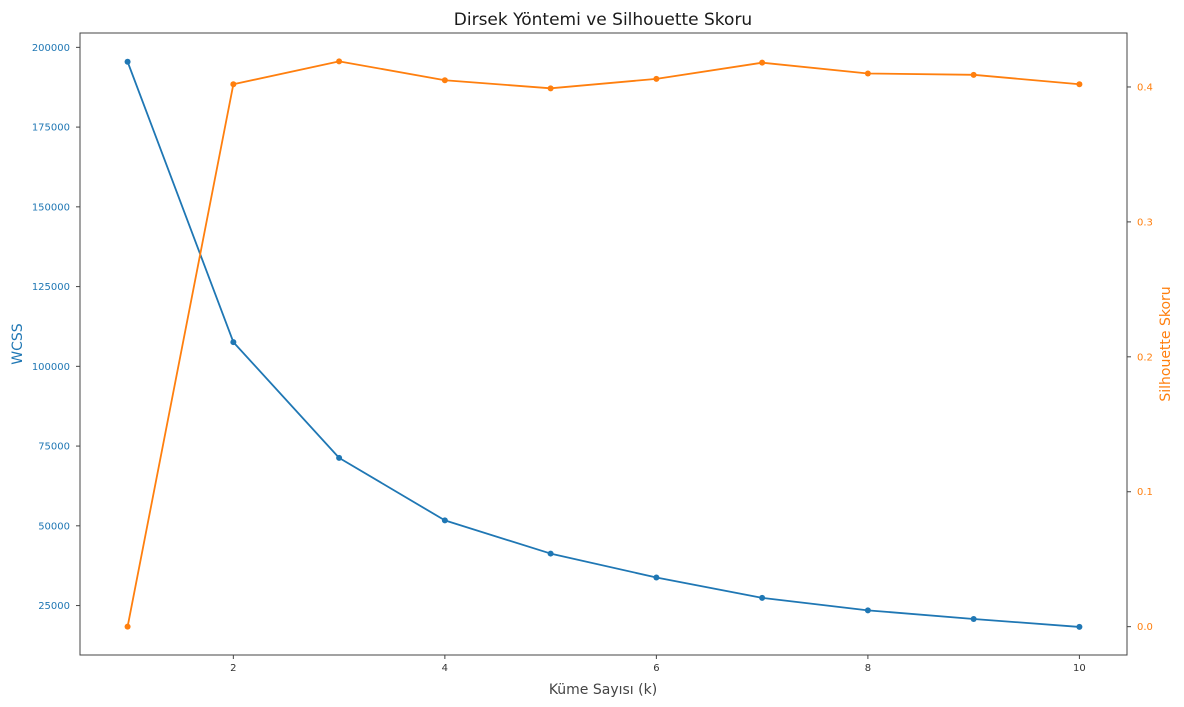  I want to click on y-left-tick-label: 175000, so click(51, 128).